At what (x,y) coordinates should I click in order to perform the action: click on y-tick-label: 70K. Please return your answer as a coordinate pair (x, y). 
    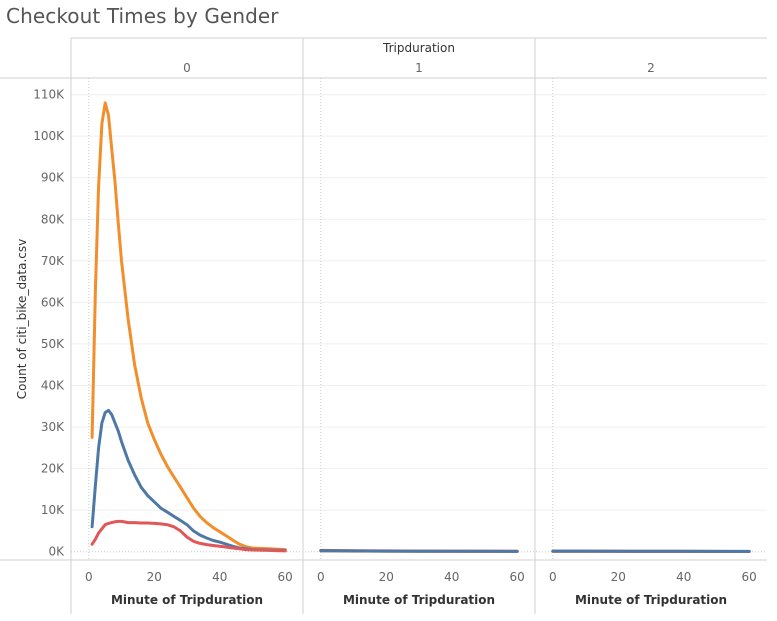
    Looking at the image, I should click on (53, 261).